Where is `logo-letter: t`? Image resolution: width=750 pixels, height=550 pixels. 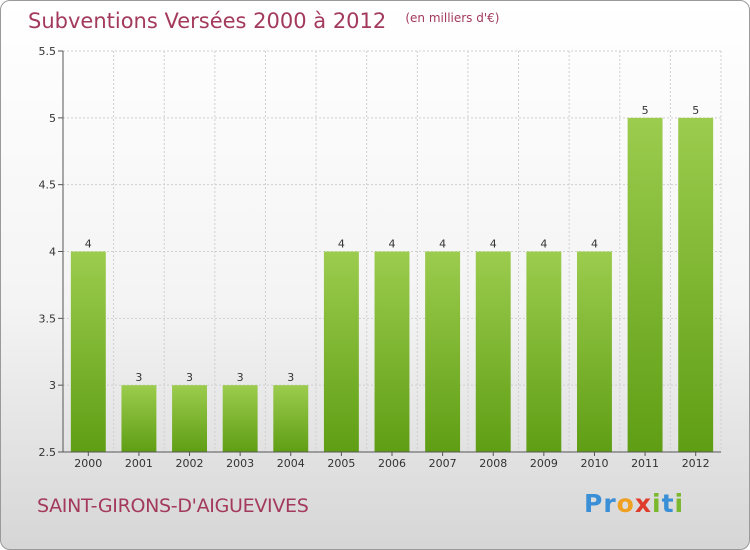
logo-letter: t is located at coordinates (668, 503).